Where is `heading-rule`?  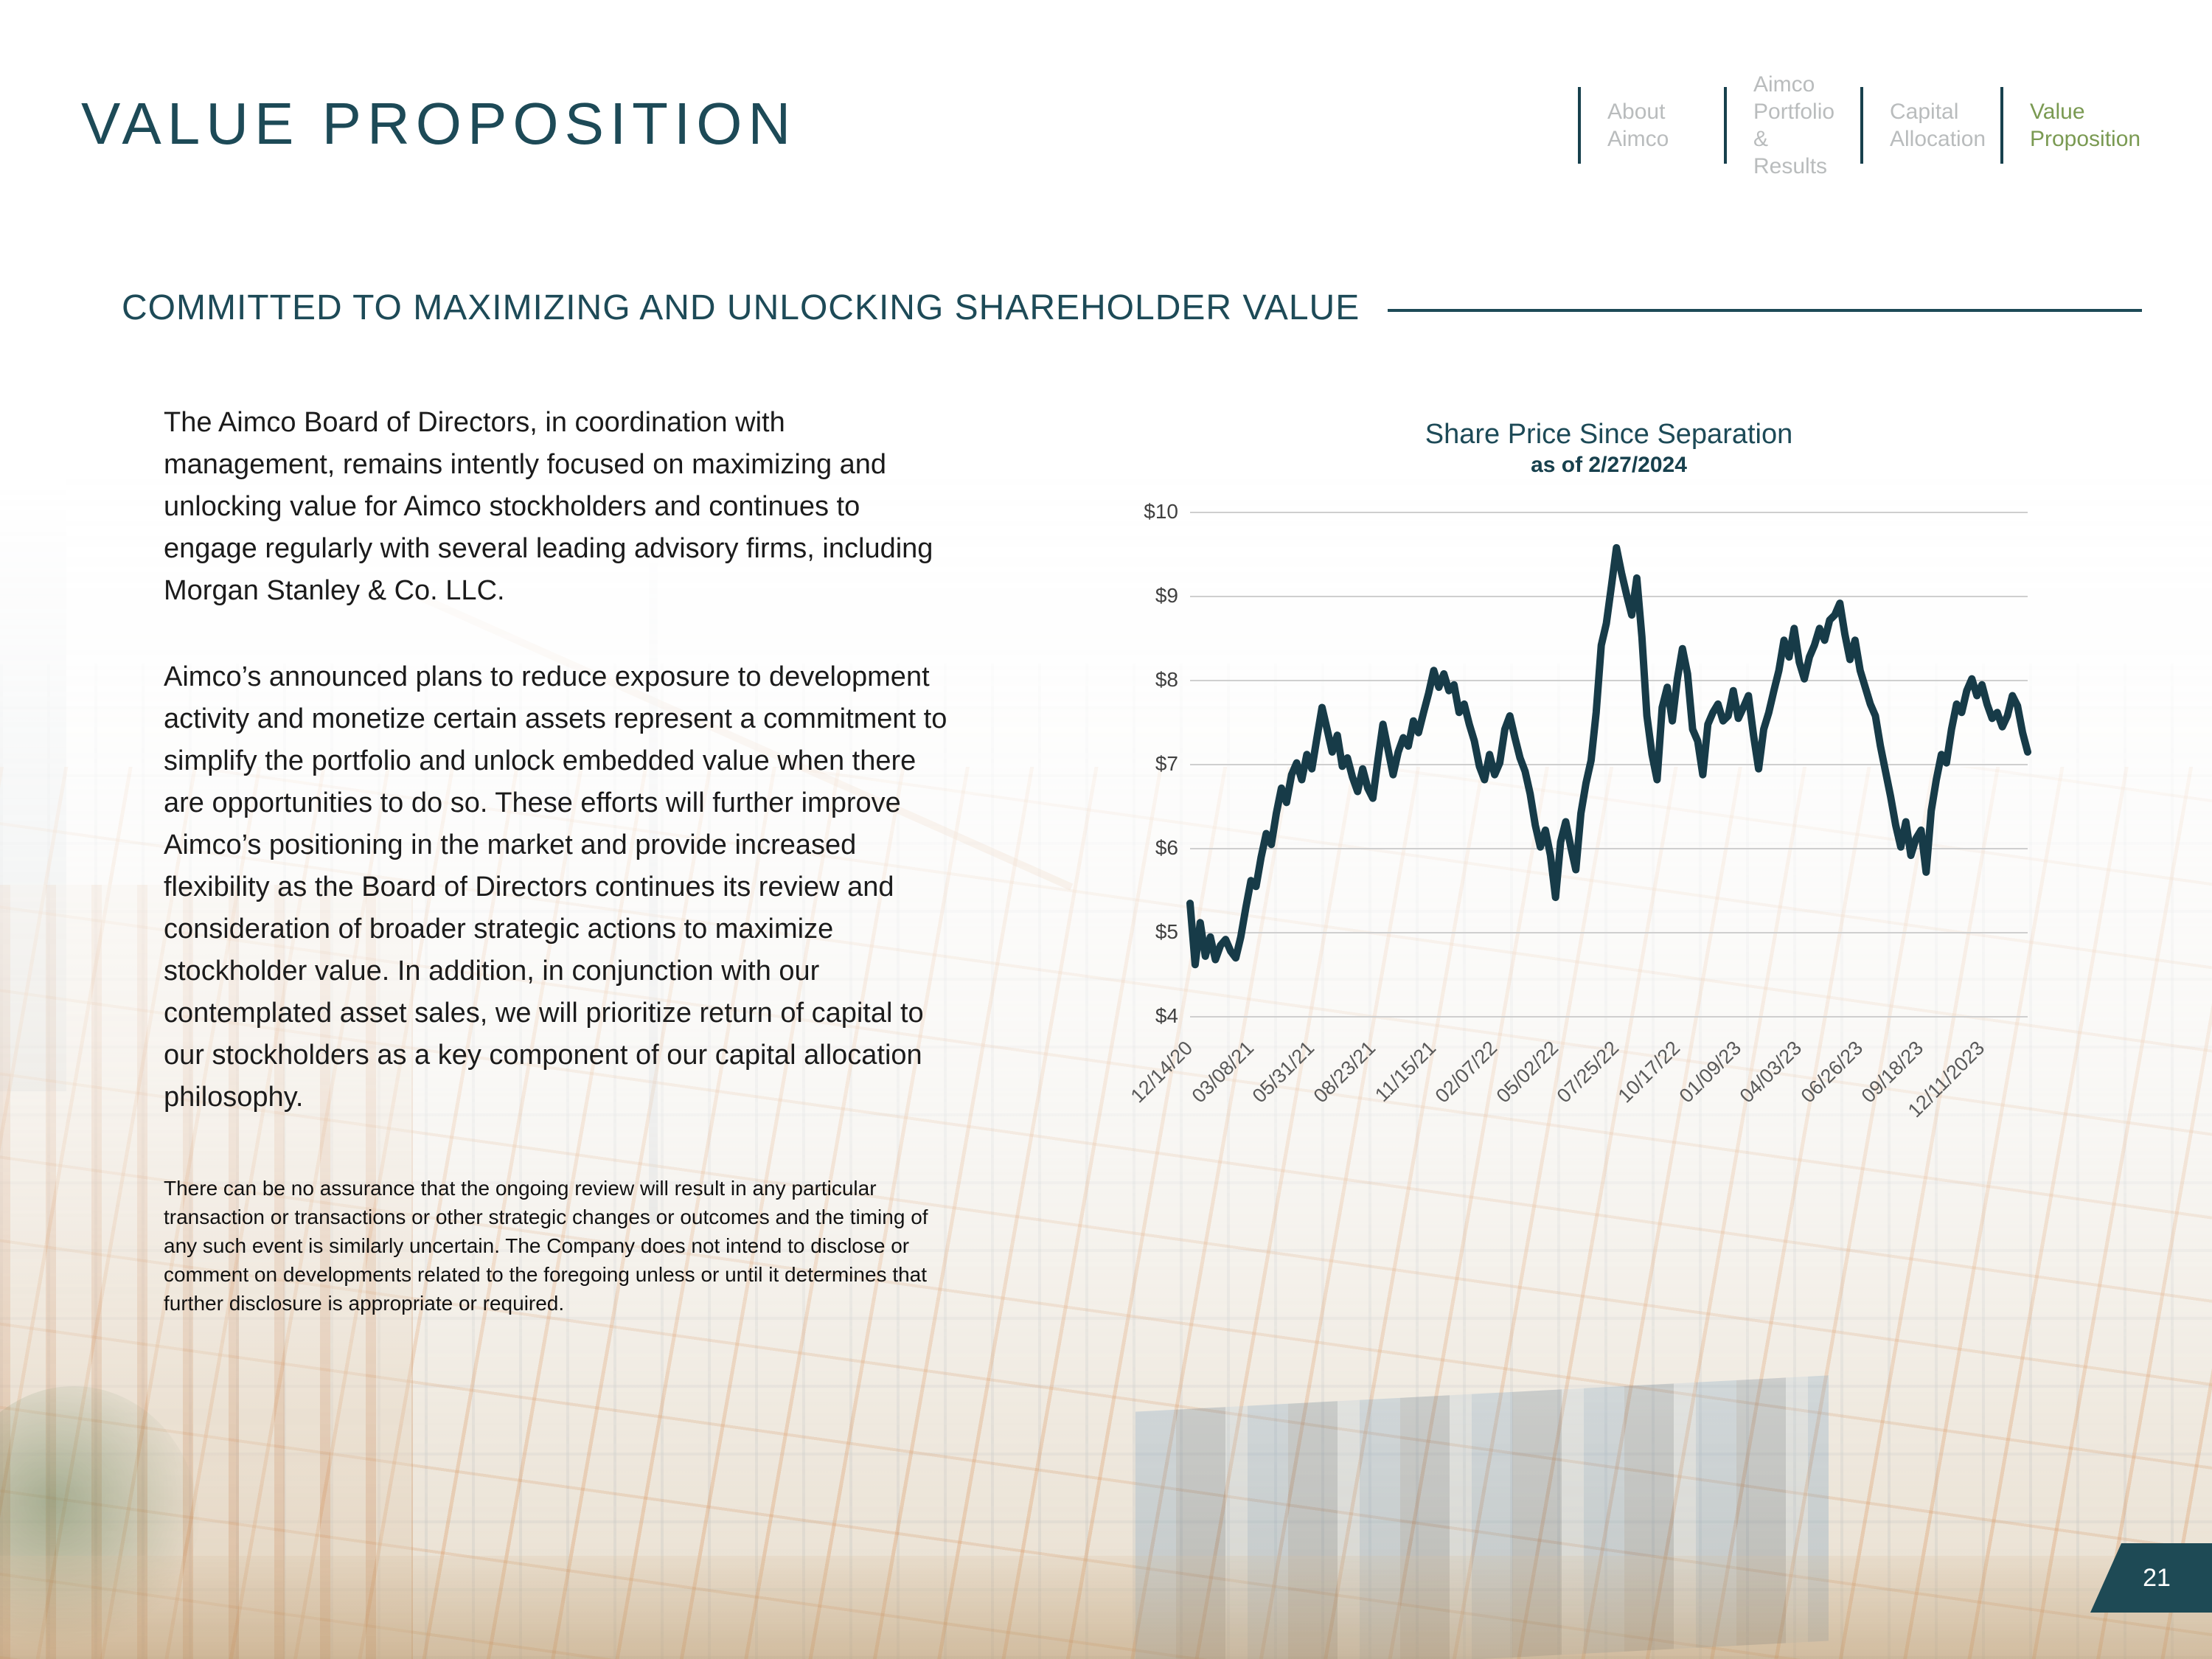
heading-rule is located at coordinates (1765, 310).